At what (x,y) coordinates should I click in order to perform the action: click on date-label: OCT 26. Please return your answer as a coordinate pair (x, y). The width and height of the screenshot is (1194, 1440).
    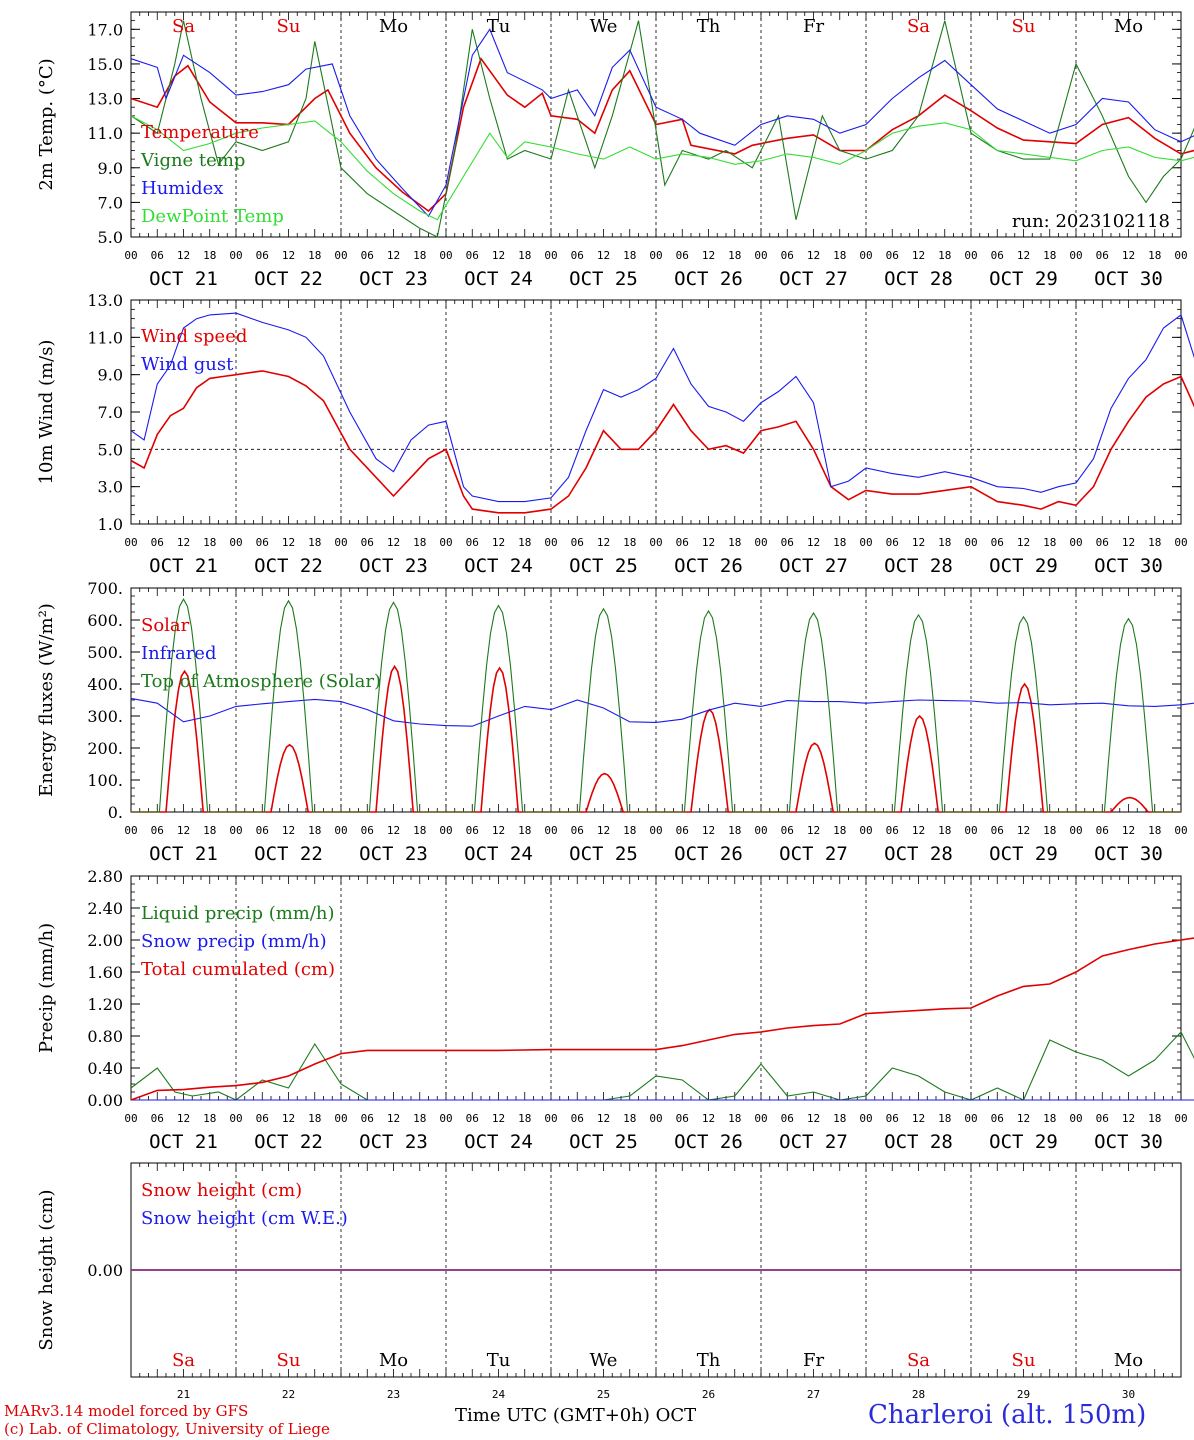
    Looking at the image, I should click on (708, 1142).